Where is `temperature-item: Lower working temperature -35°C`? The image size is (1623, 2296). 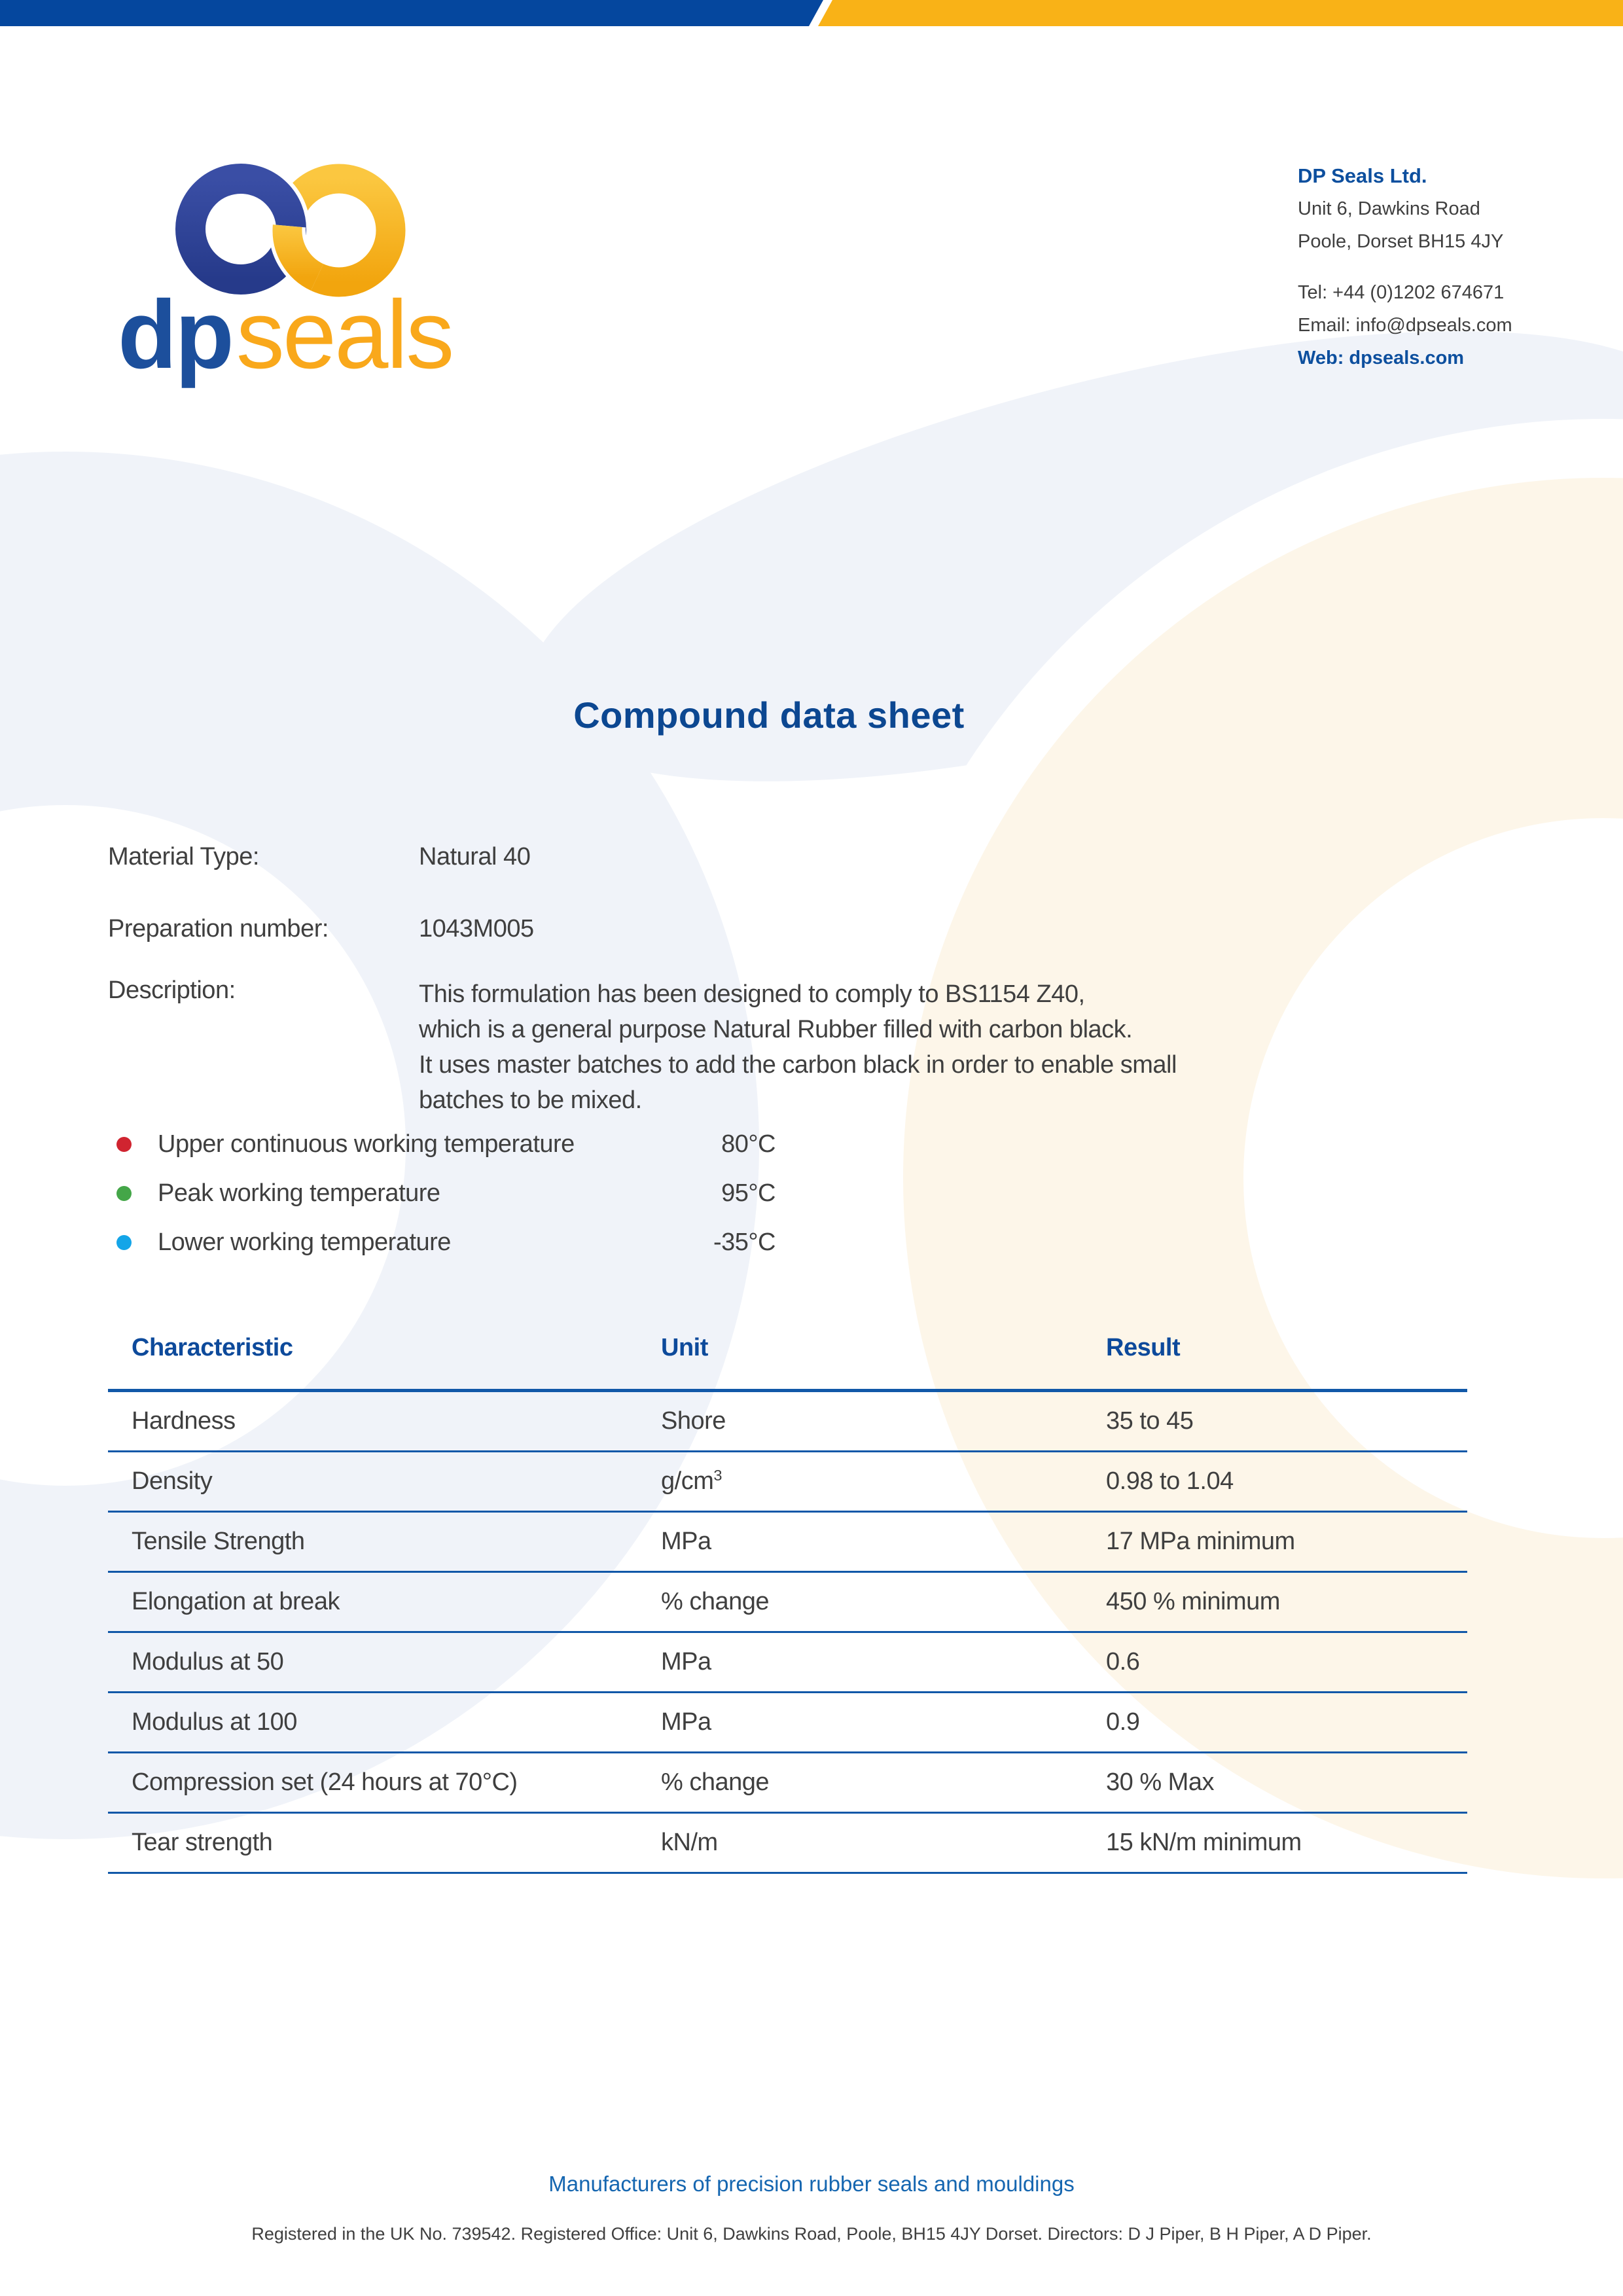 temperature-item: Lower working temperature -35°C is located at coordinates (442, 1242).